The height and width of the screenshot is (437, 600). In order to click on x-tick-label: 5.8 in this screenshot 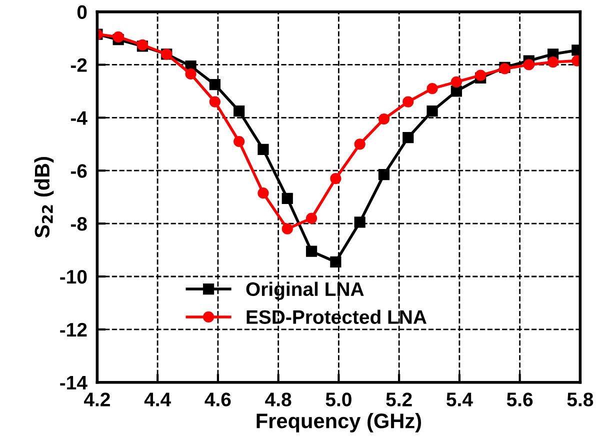, I will do `click(580, 399)`.